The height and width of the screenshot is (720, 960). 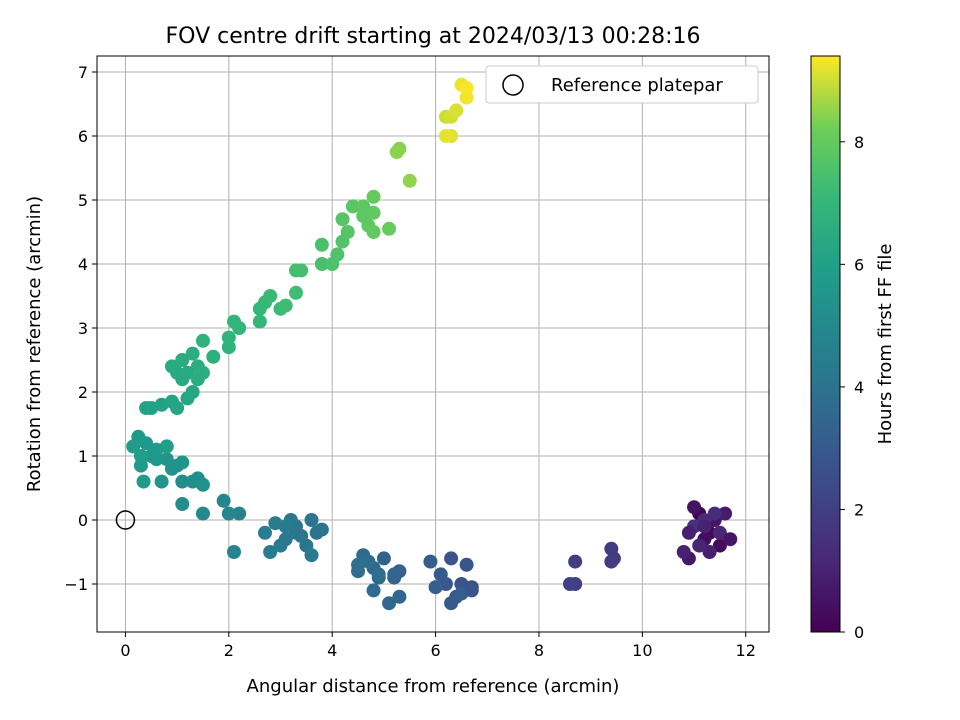 I want to click on y-tick-label: 6, so click(x=83, y=136).